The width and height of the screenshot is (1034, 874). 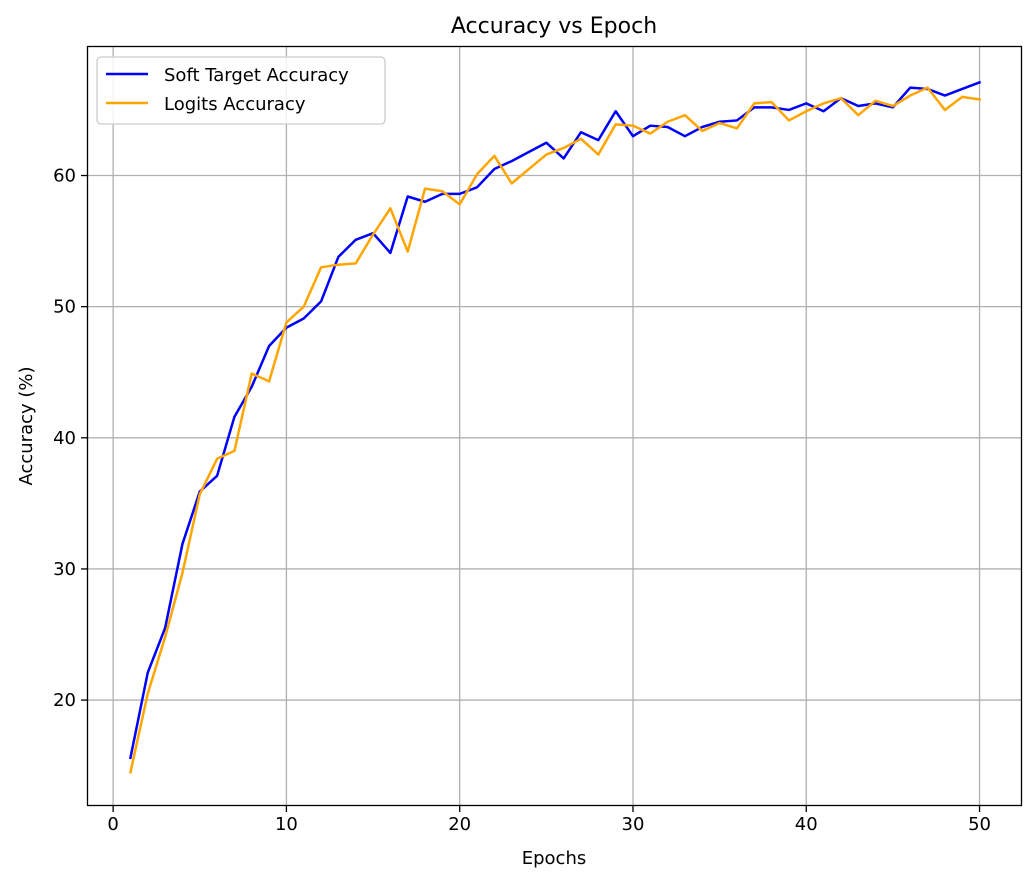 I want to click on legend: Soft Target Accuracy Logits Accuracy, so click(x=241, y=90).